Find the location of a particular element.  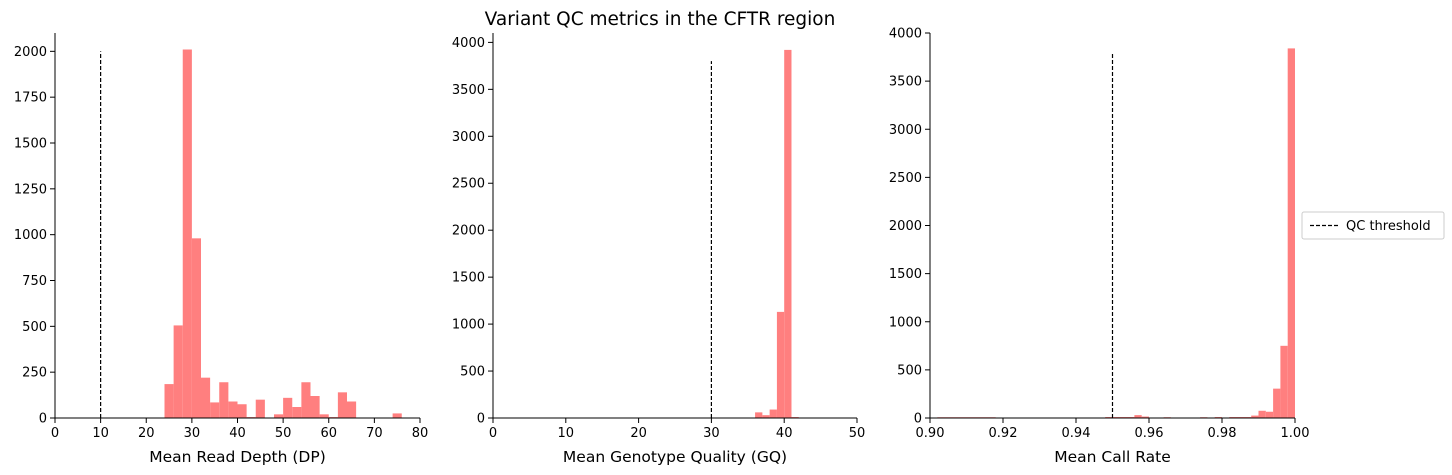

callrate-x-tick-label: 0.98 is located at coordinates (1222, 433).